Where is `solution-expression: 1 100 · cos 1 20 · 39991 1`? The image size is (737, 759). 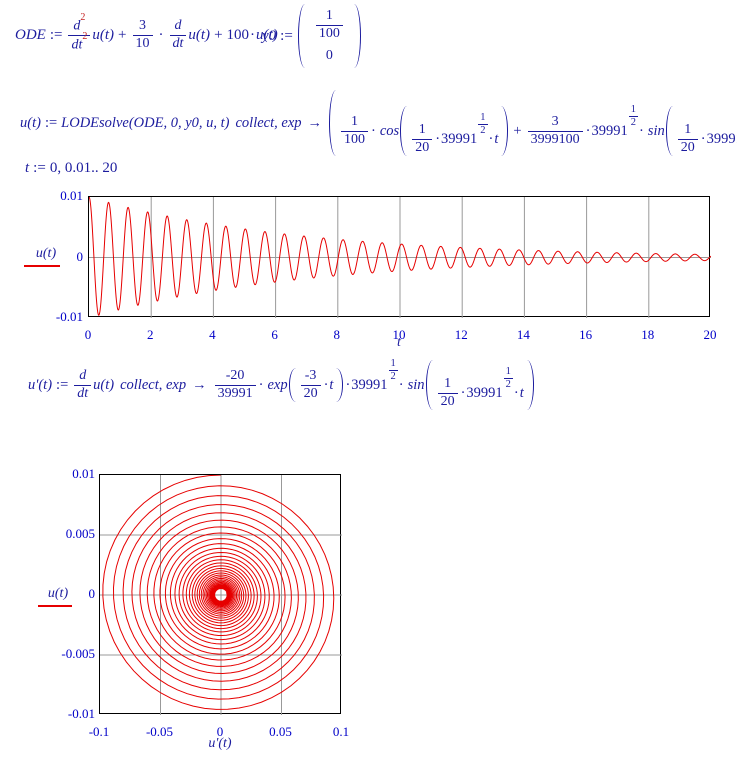
solution-expression: 1 100 · cos 1 20 · 39991 1 is located at coordinates (532, 123).